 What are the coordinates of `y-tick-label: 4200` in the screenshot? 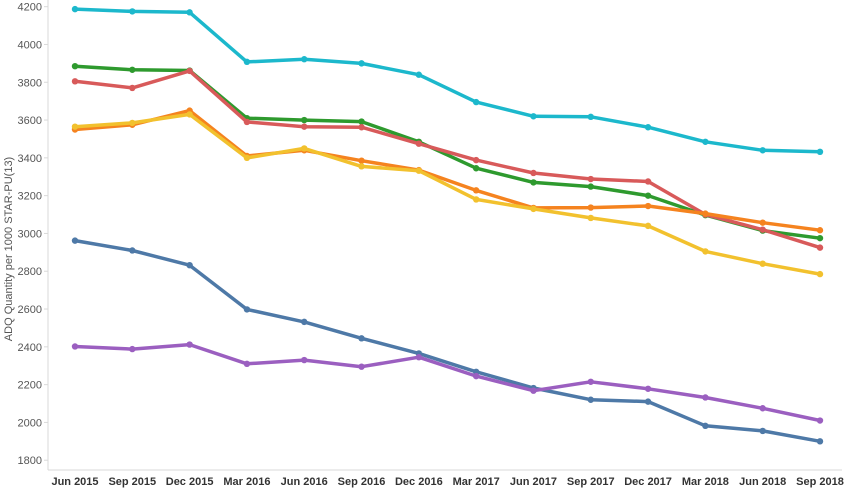 It's located at (30, 8).